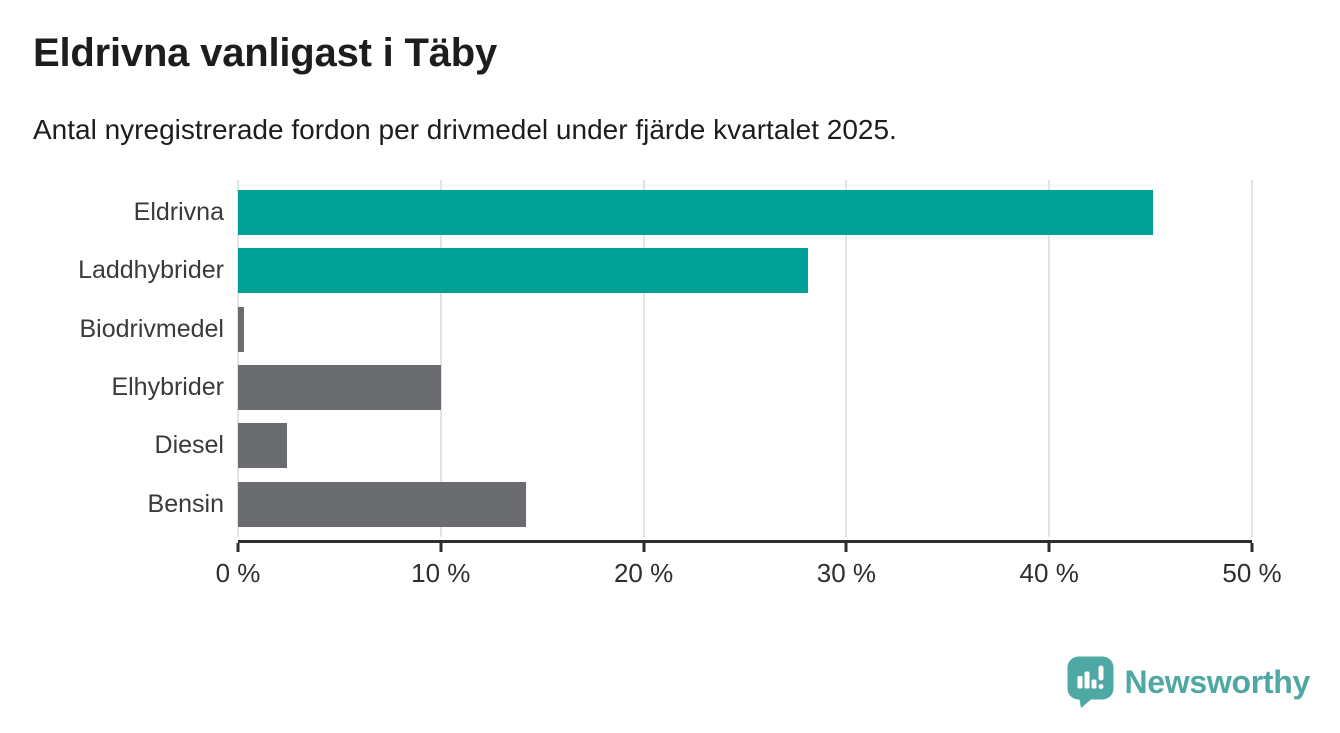 The height and width of the screenshot is (733, 1340). Describe the element at coordinates (643, 572) in the screenshot. I see `axis-tick-label: 20 %` at that location.